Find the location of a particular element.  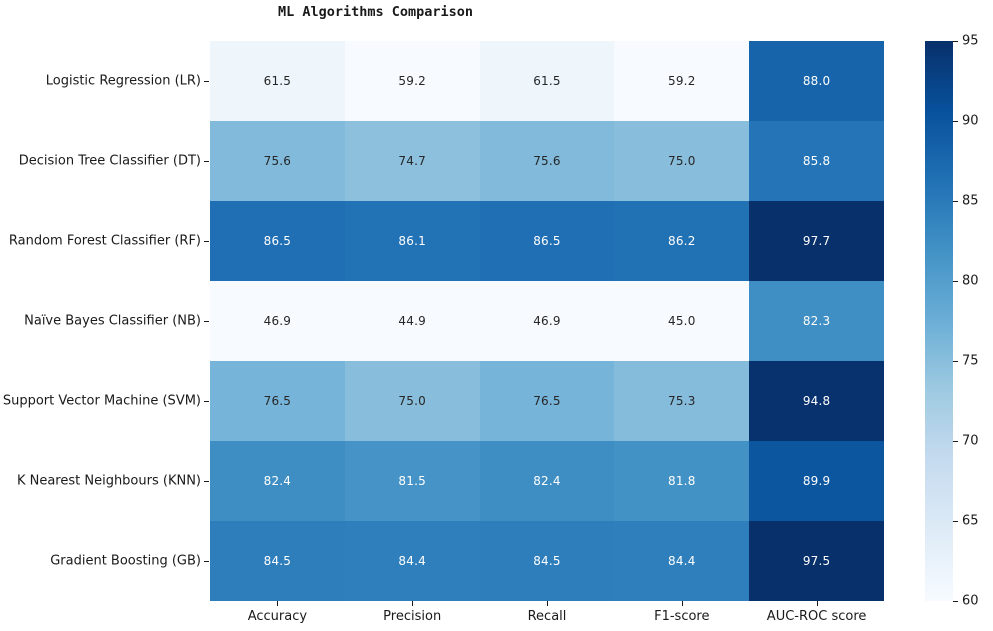

heatmap-cell: 75.3 is located at coordinates (682, 401).